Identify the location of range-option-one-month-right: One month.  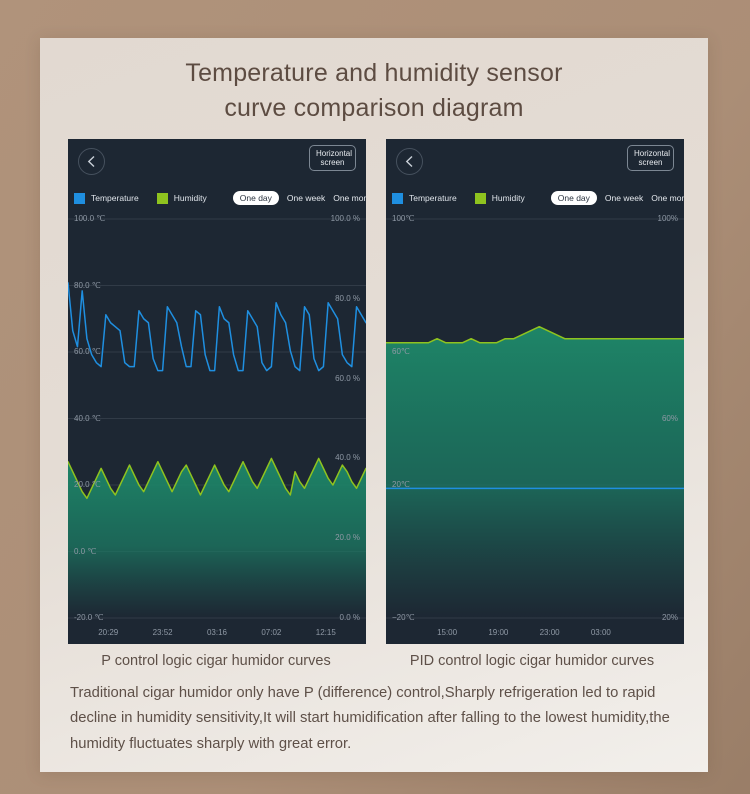
(667, 198).